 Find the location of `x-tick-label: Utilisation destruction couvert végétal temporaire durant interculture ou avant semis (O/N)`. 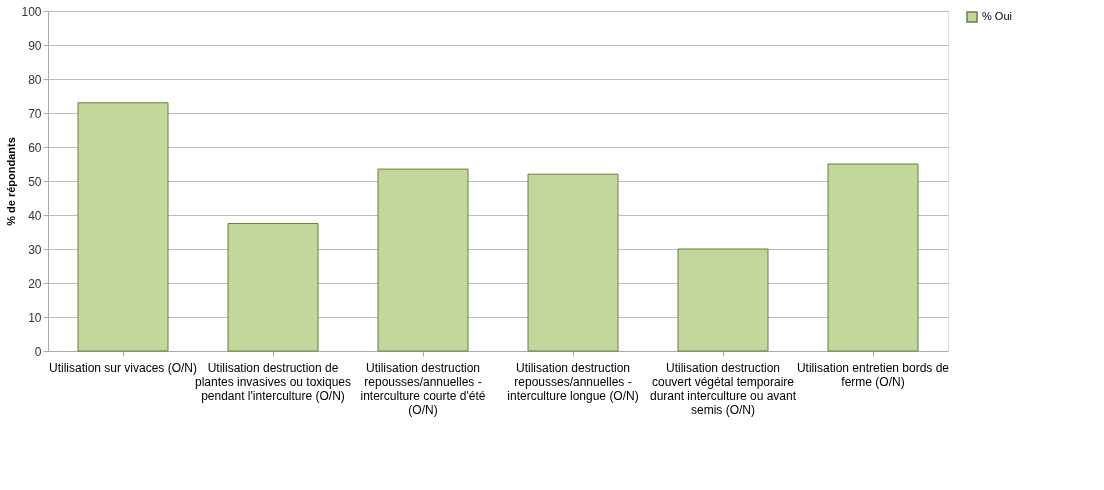

x-tick-label: Utilisation destruction couvert végétal temporaire durant interculture ou avant semis (O/N) is located at coordinates (723, 388).